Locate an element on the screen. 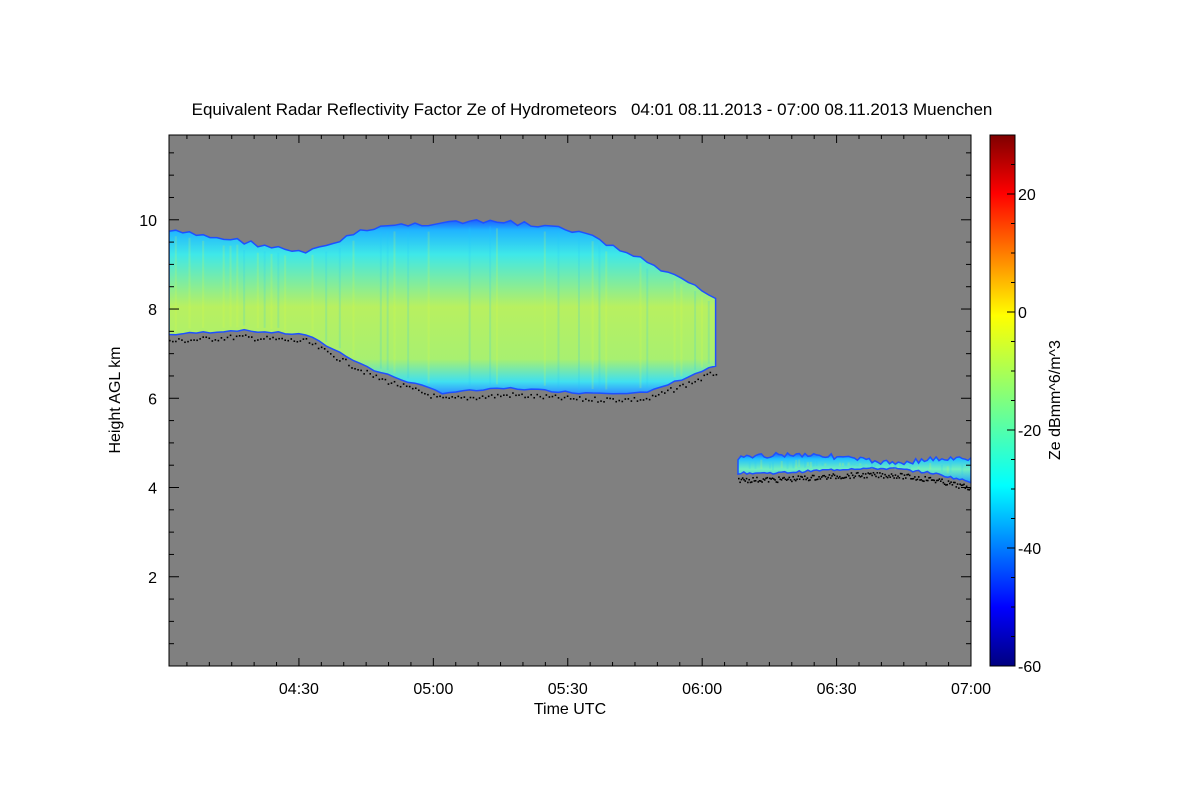 The width and height of the screenshot is (1200, 800). lower-cloud-base-markers is located at coordinates (854, 481).